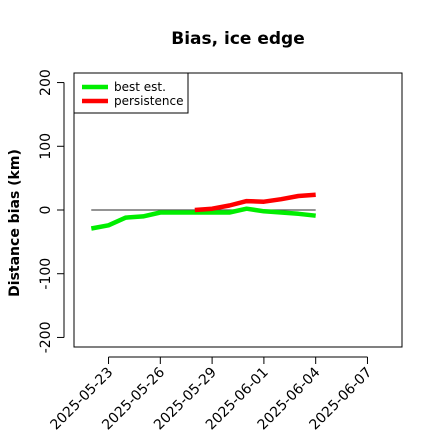 The image size is (440, 440). What do you see at coordinates (148, 101) in the screenshot?
I see `legend-label: persistence` at bounding box center [148, 101].